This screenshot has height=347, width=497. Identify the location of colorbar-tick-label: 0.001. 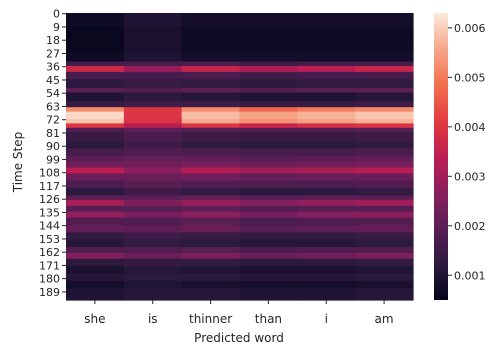
(470, 275).